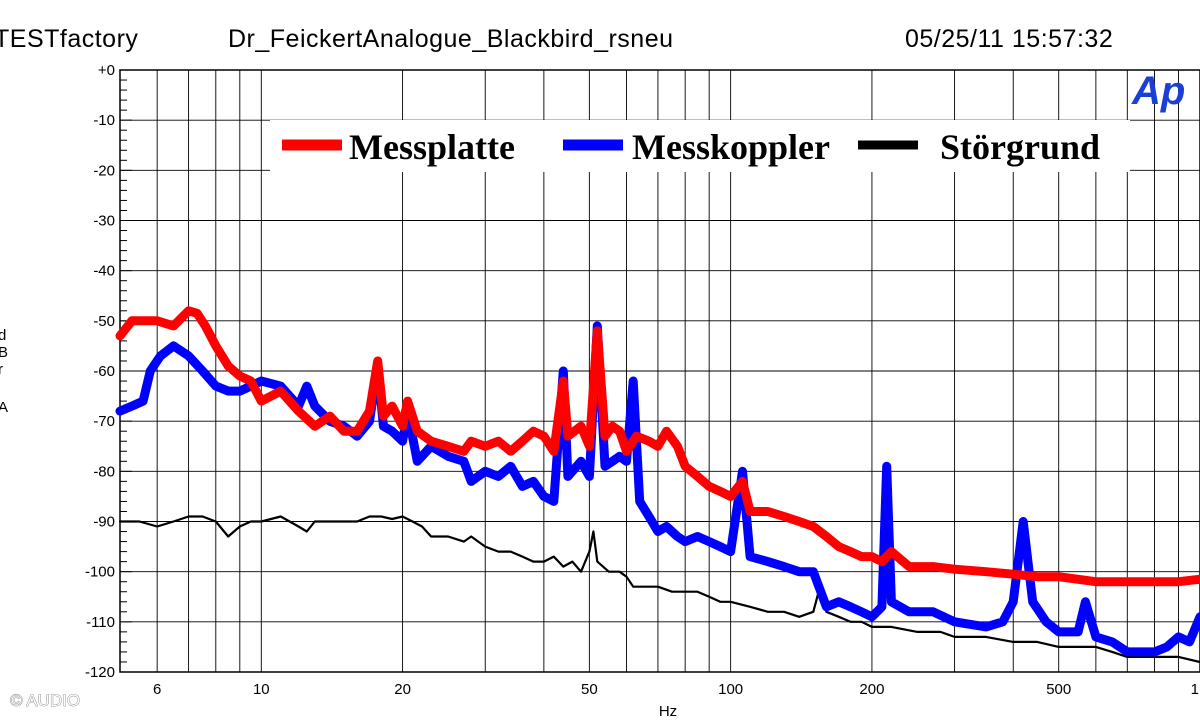  Describe the element at coordinates (730, 689) in the screenshot. I see `x-tick-label: 100` at that location.